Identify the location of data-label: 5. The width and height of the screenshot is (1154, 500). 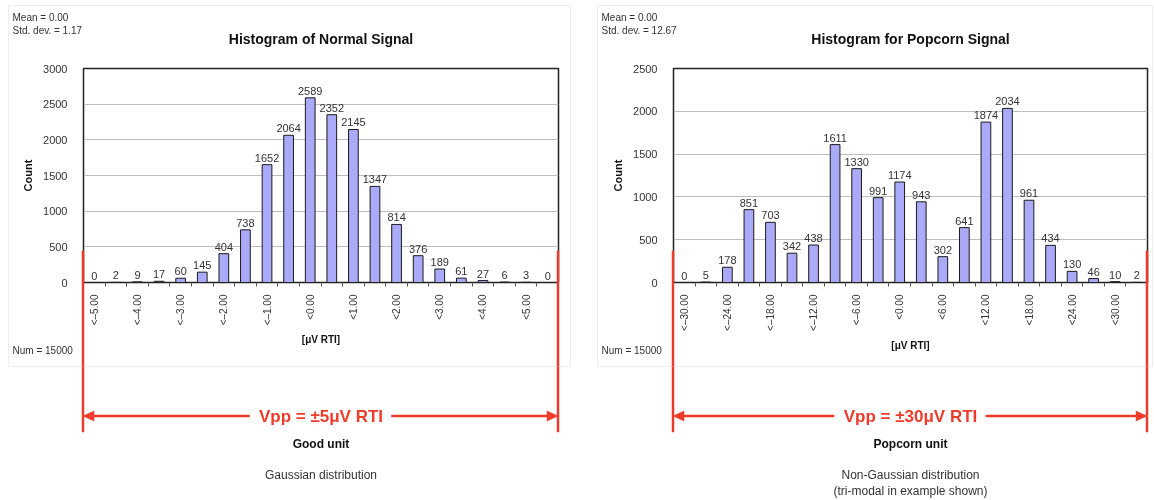
(705, 275).